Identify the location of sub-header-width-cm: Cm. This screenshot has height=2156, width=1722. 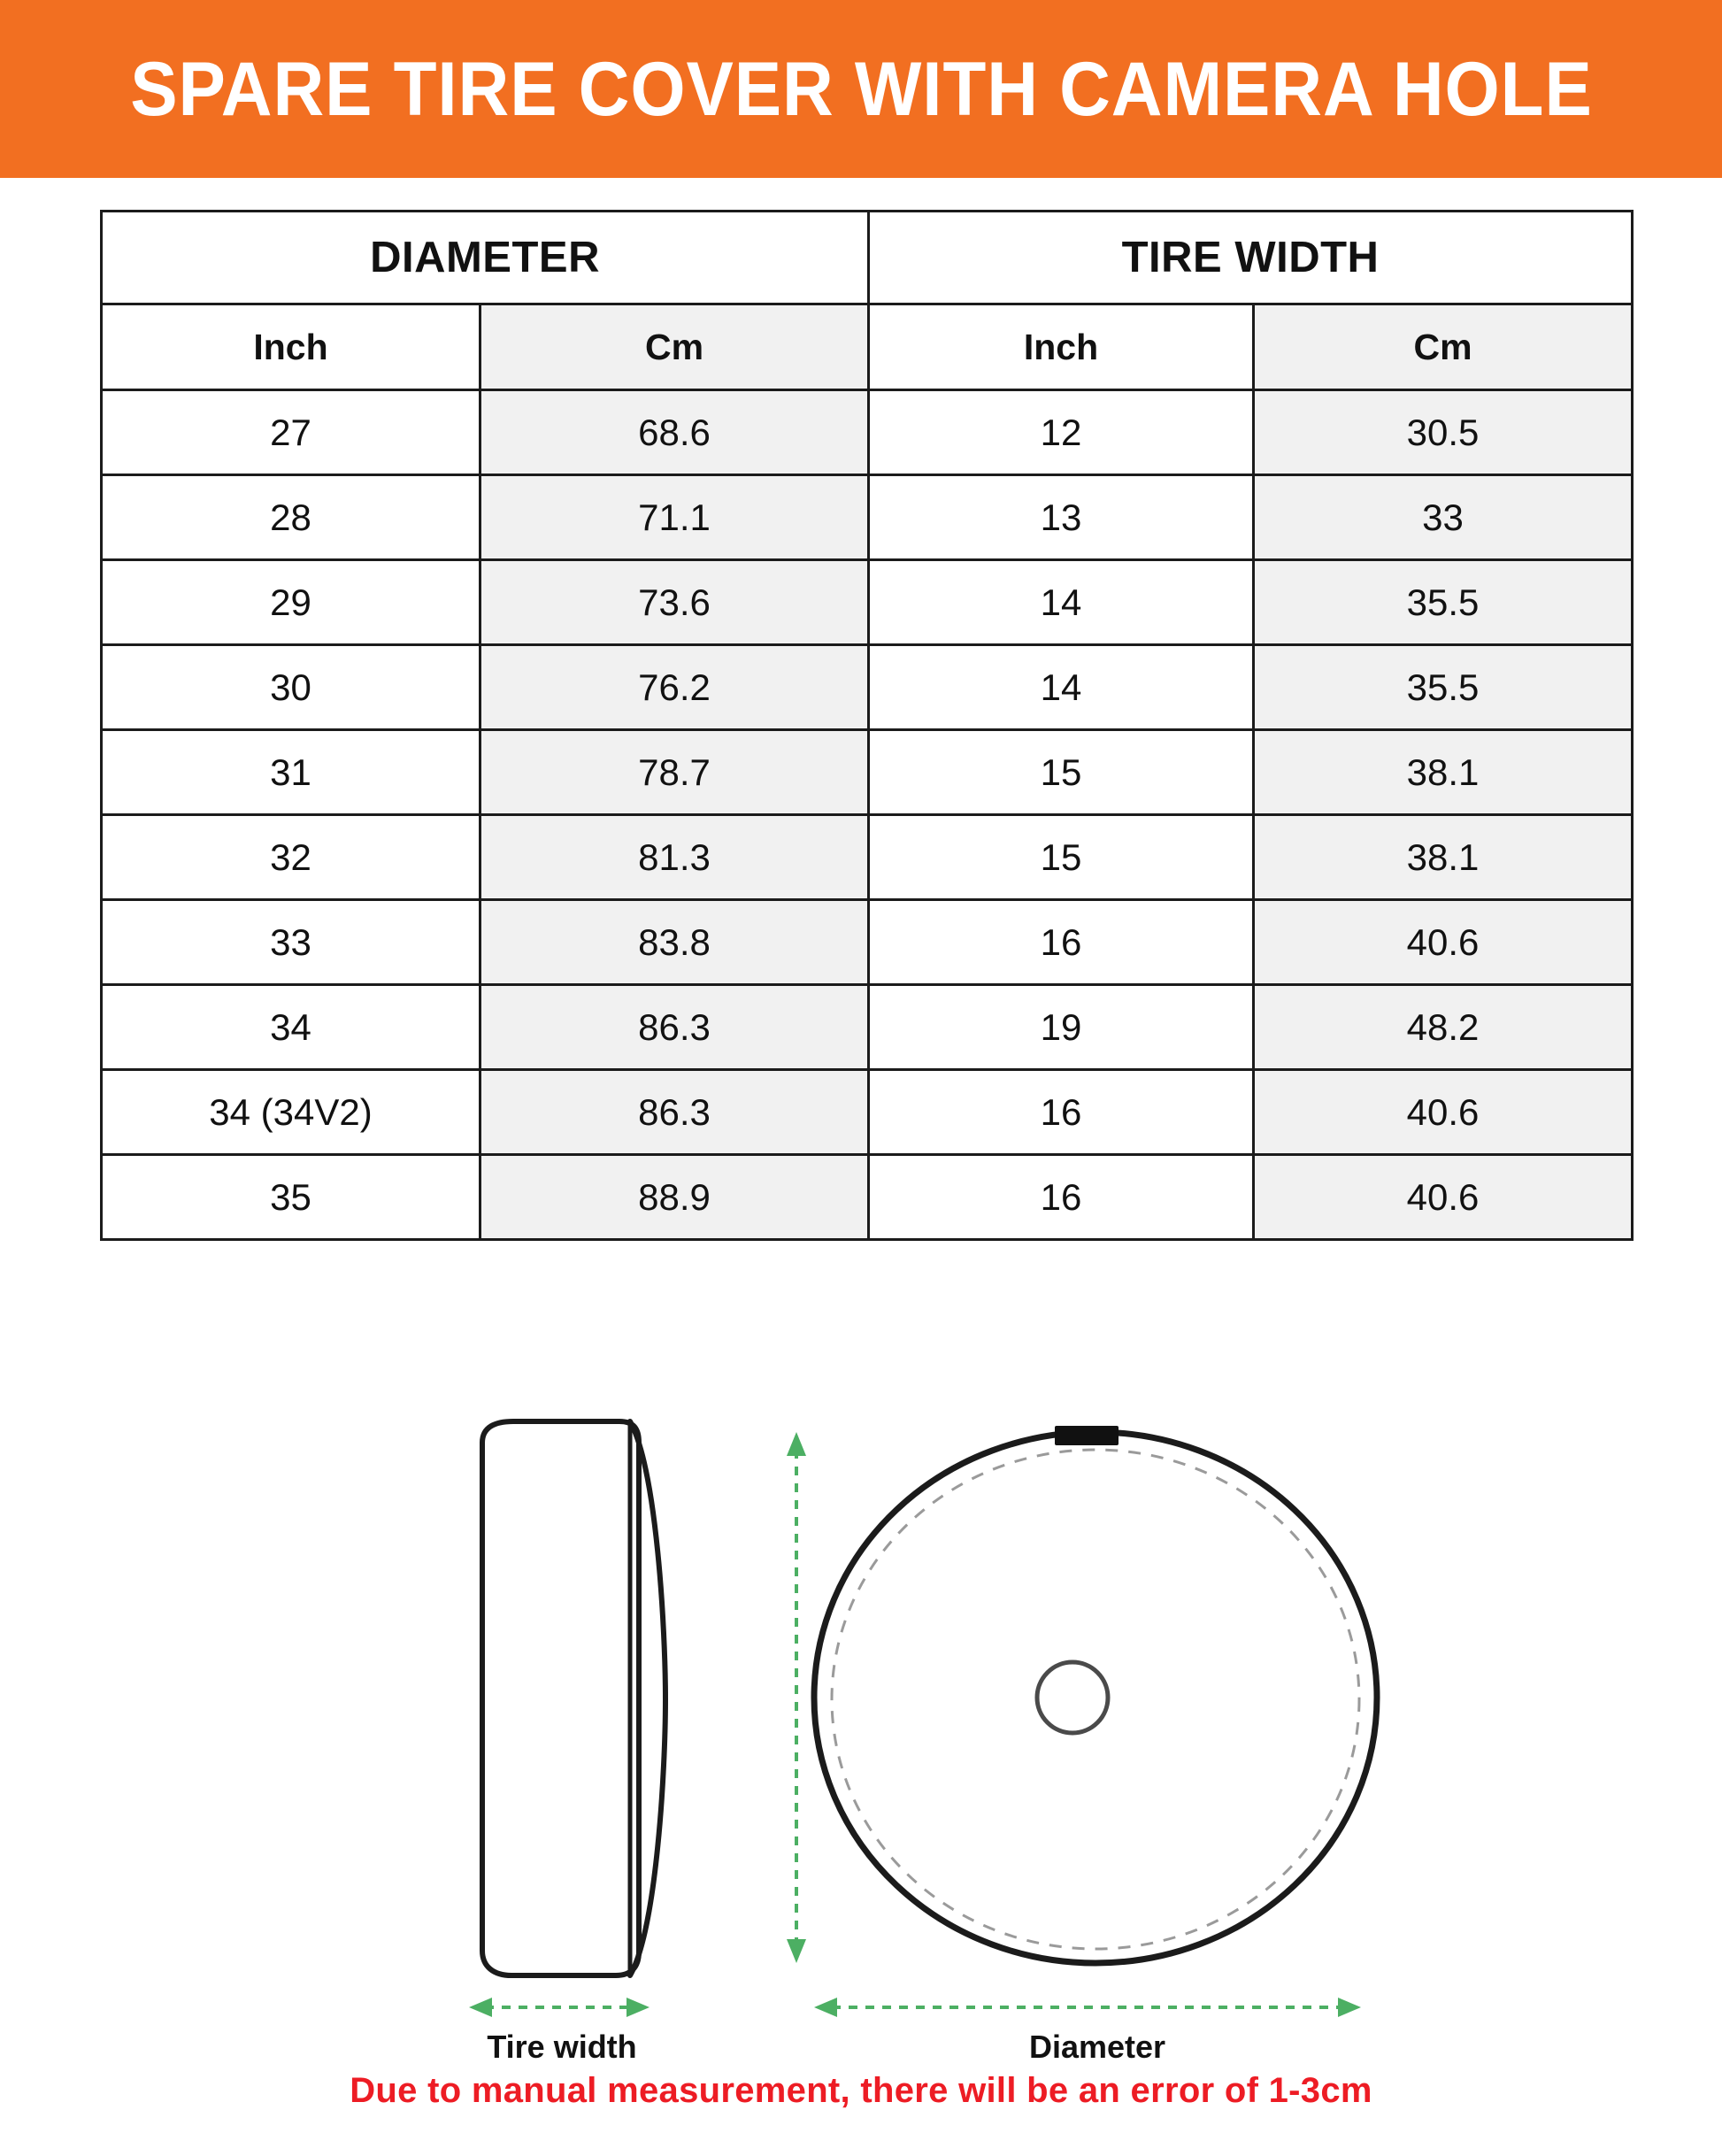
(1443, 347).